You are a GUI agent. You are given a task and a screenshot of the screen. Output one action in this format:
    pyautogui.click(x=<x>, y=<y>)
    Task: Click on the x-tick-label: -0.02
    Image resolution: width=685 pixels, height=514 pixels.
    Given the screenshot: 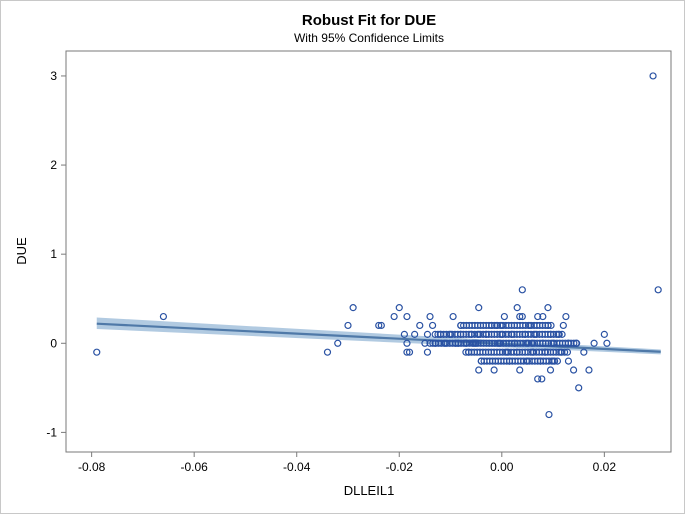 What is the action you would take?
    pyautogui.click(x=400, y=467)
    